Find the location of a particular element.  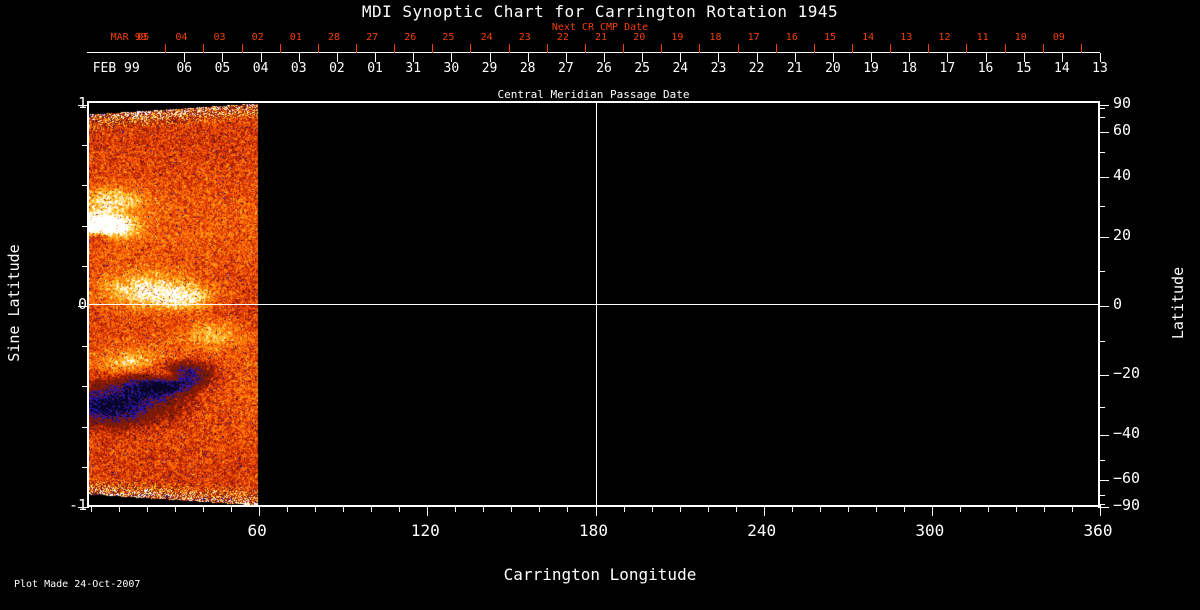

cmp-date-label: 01 is located at coordinates (375, 68).